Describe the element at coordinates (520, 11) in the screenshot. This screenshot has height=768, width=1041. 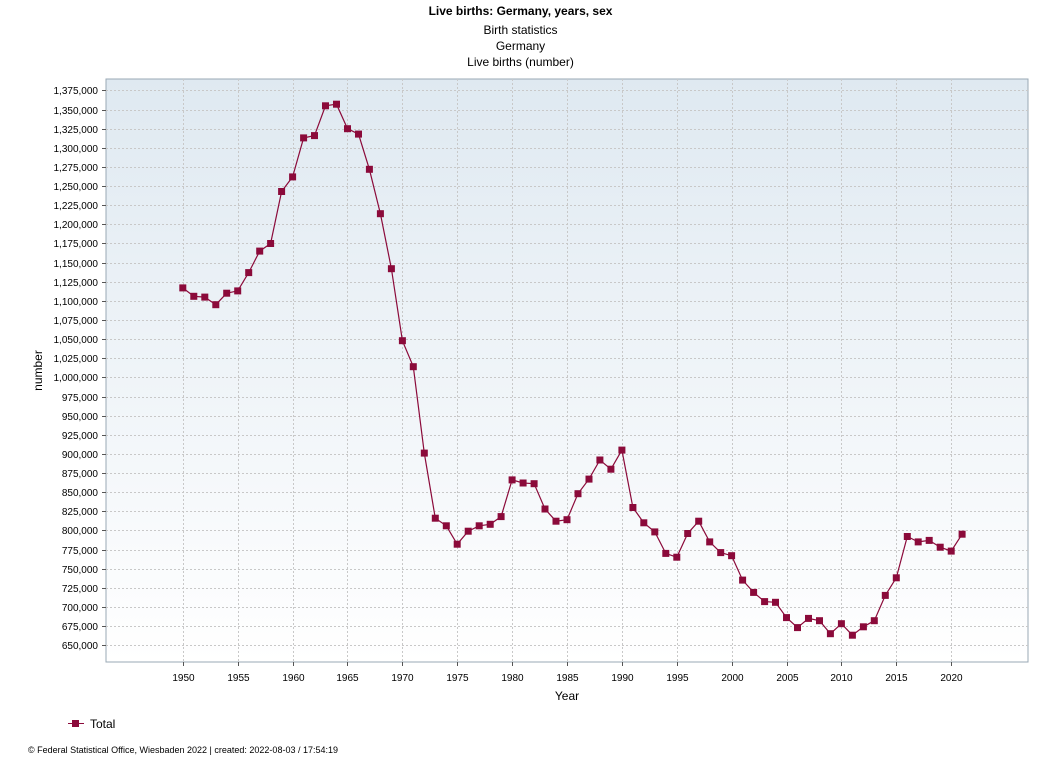
I see `chart-title: Live births: Germany, years, sex` at that location.